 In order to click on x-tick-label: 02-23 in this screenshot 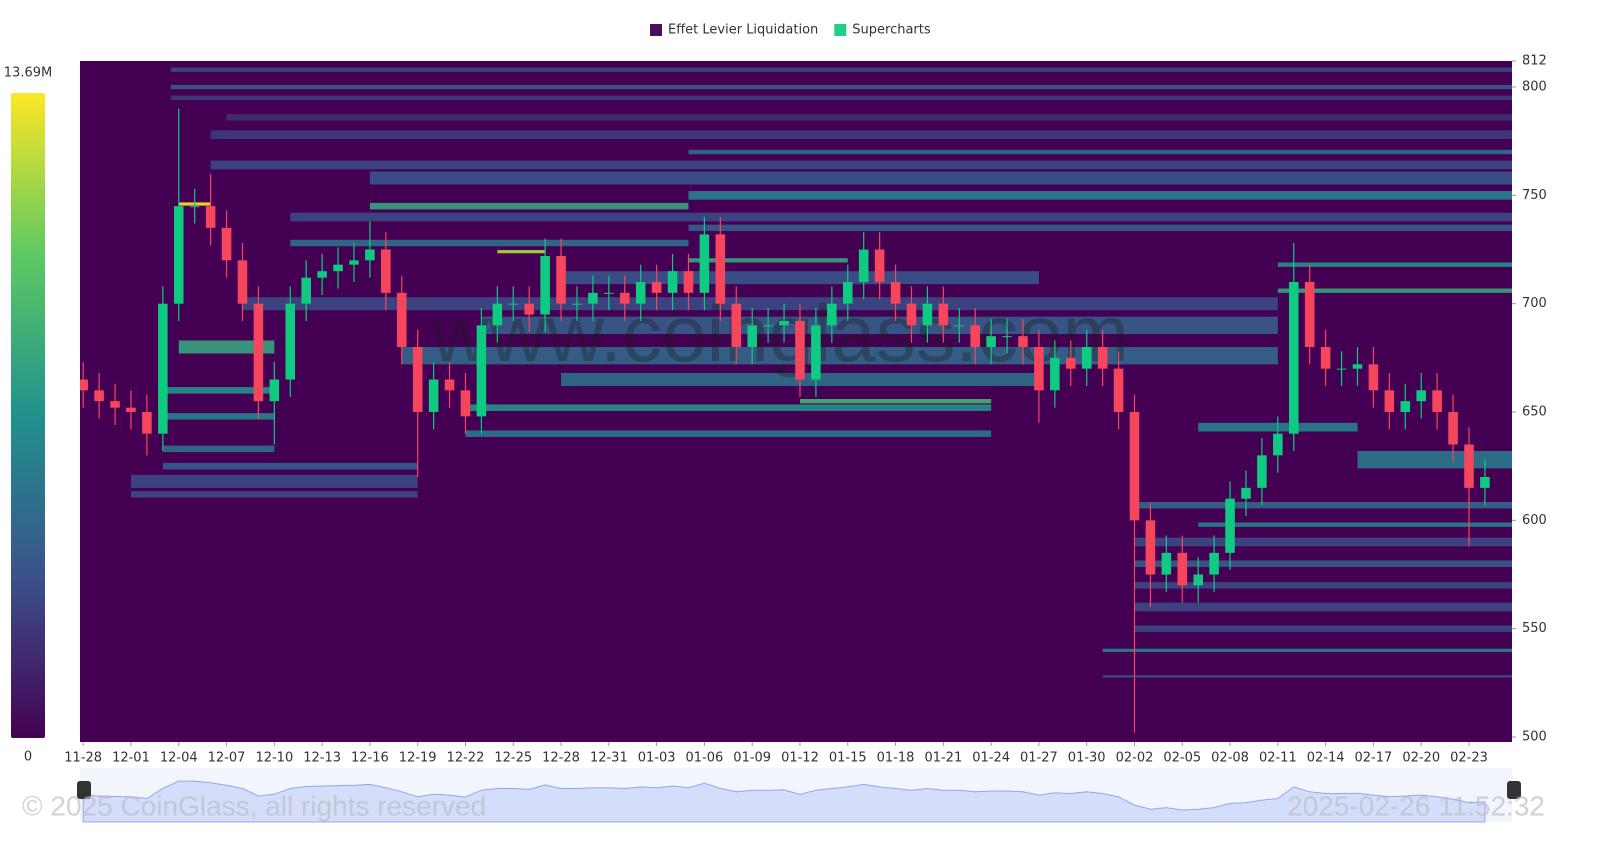, I will do `click(1469, 758)`.